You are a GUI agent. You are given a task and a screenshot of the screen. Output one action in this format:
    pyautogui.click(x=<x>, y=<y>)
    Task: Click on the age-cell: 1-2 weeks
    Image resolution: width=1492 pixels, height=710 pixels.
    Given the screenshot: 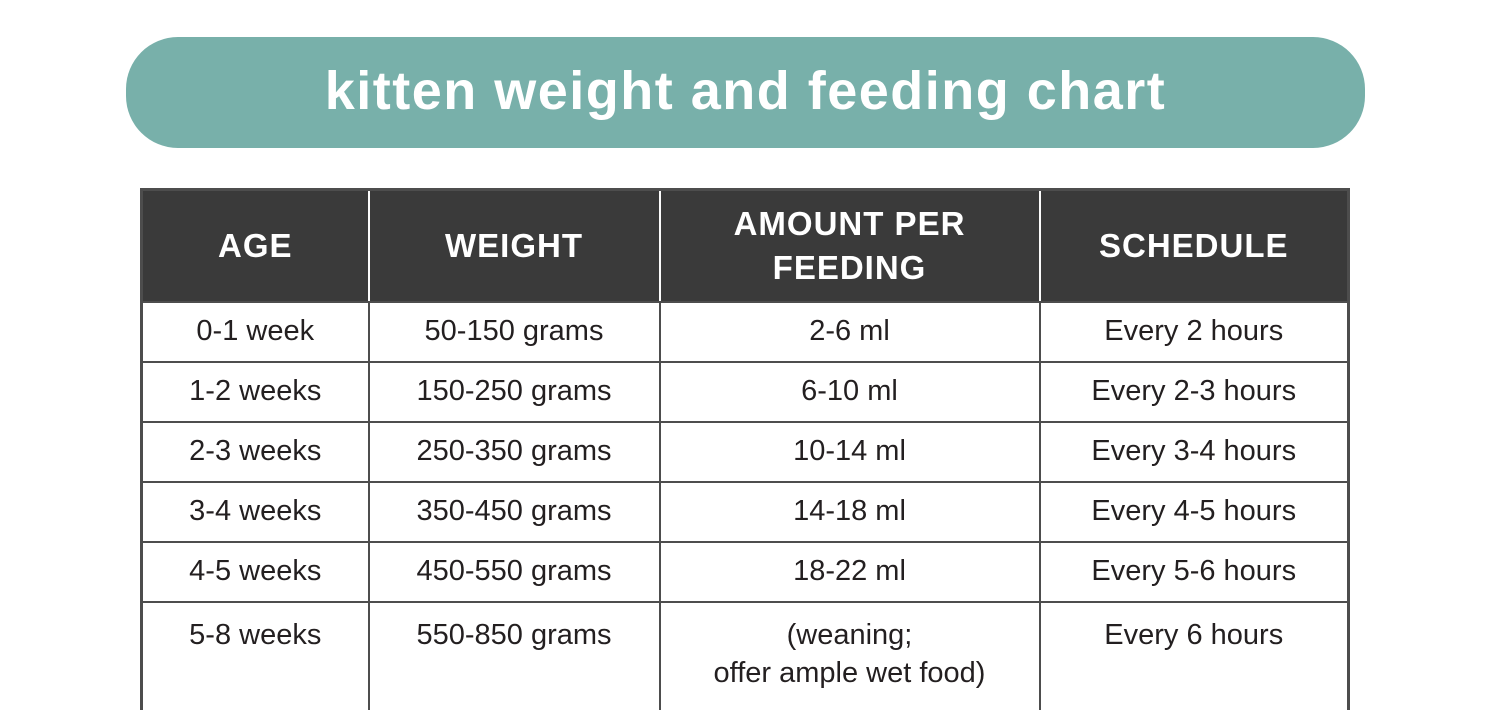 What is the action you would take?
    pyautogui.click(x=255, y=392)
    